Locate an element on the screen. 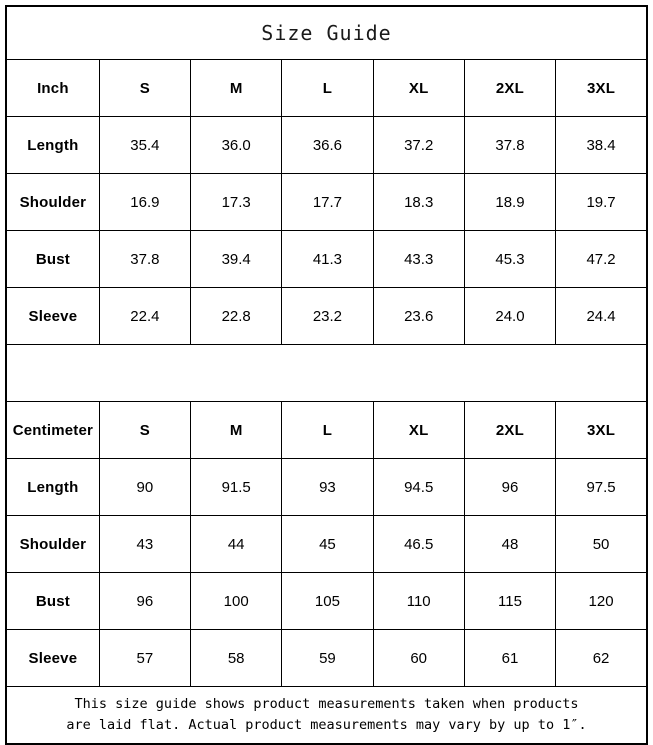 The image size is (653, 745). cell-inch-sleeve-xl: 23.6 is located at coordinates (418, 316).